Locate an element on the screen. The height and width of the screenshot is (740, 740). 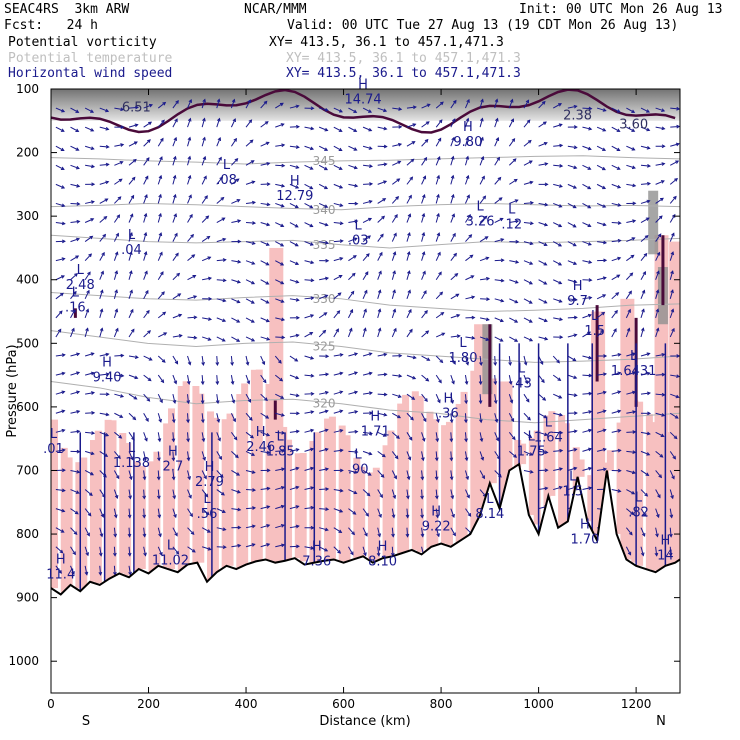
extremum-value: .36 is located at coordinates (448, 414).